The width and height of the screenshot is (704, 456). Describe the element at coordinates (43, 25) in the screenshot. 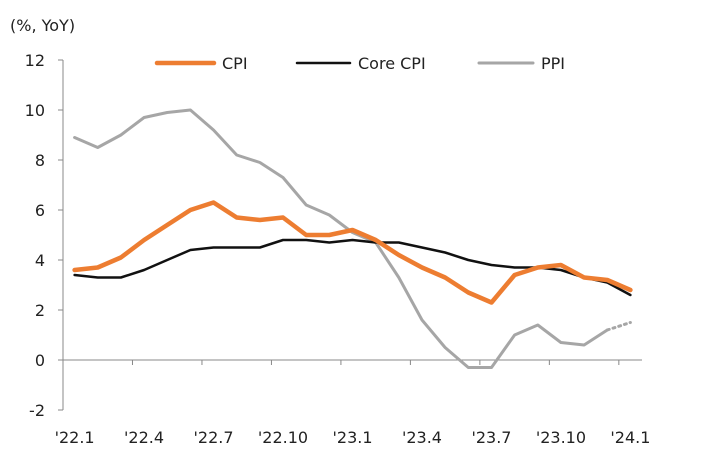

I see `y-axis-unit-label: (%, YoY)` at that location.